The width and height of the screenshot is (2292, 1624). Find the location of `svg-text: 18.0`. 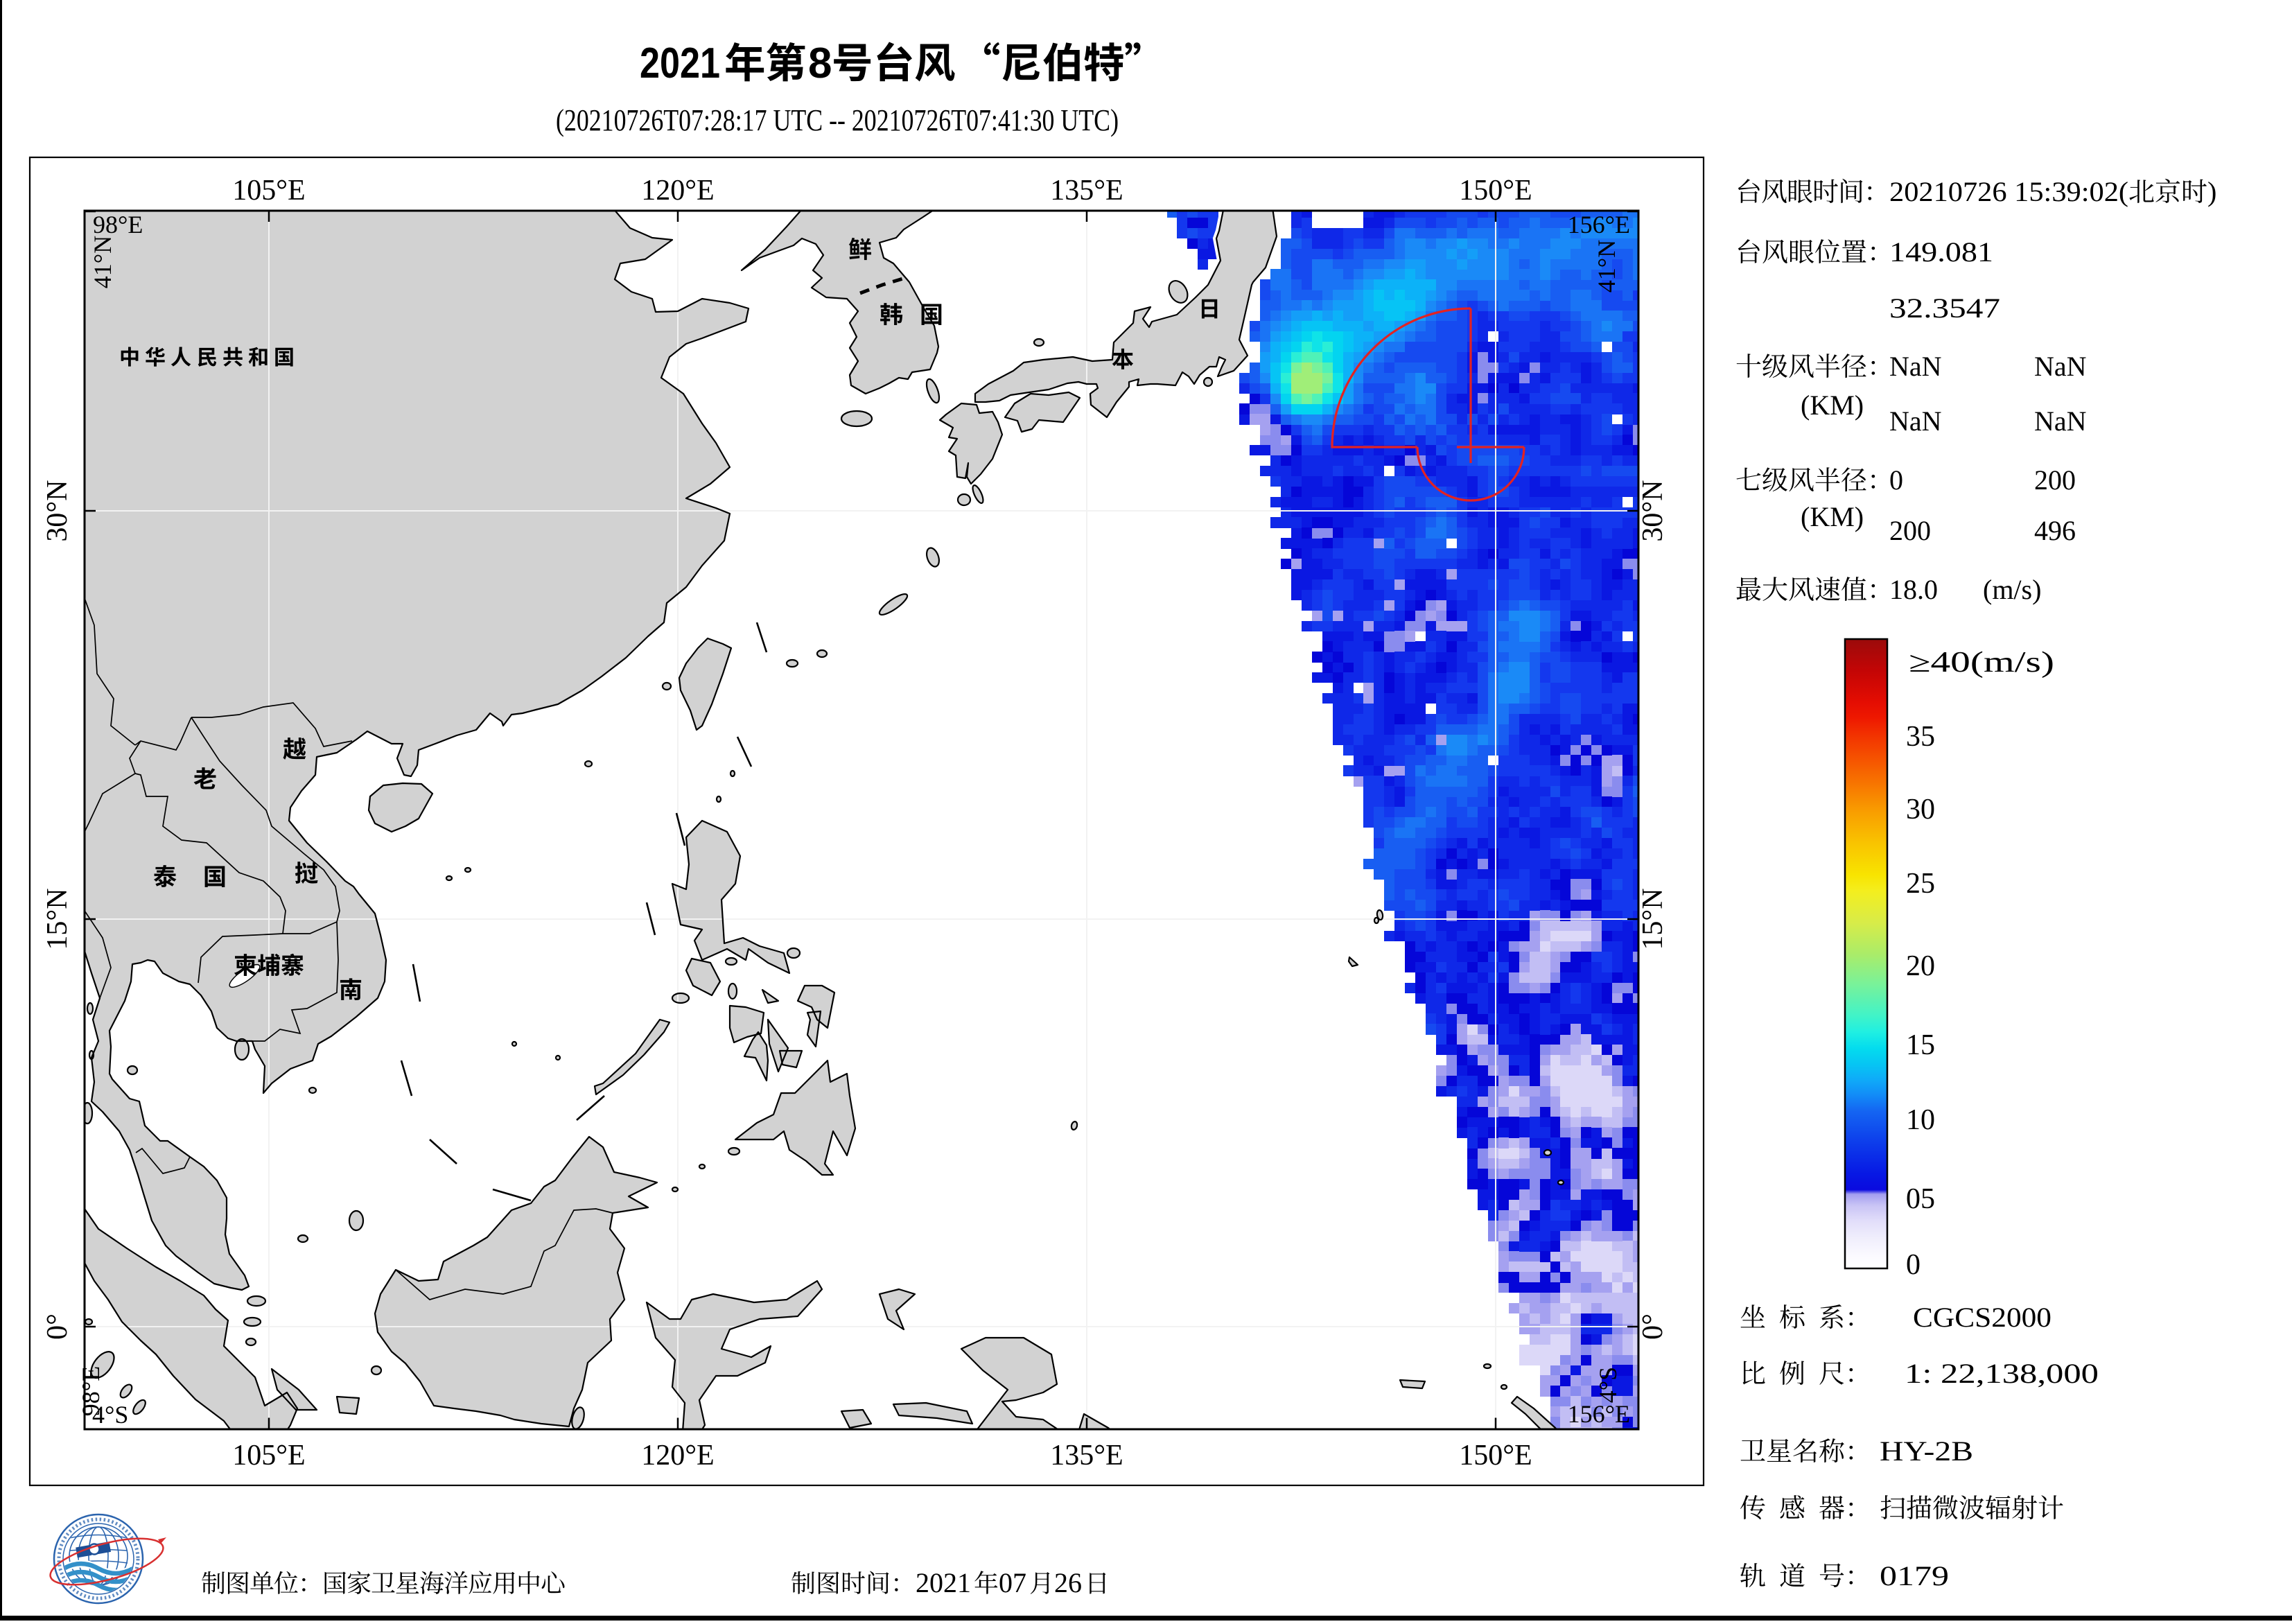

svg-text: 18.0 is located at coordinates (1913, 589).